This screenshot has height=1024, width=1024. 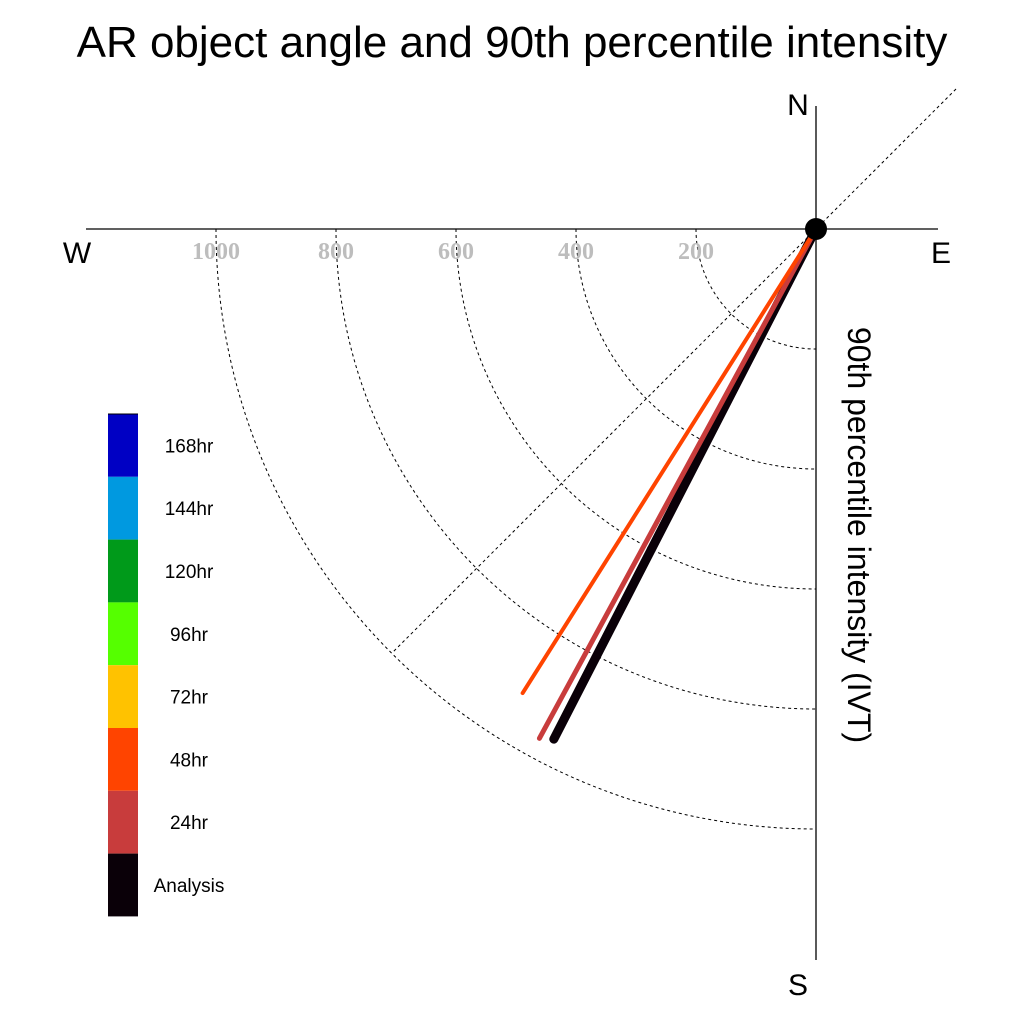 What do you see at coordinates (798, 105) in the screenshot?
I see `north-label: N` at bounding box center [798, 105].